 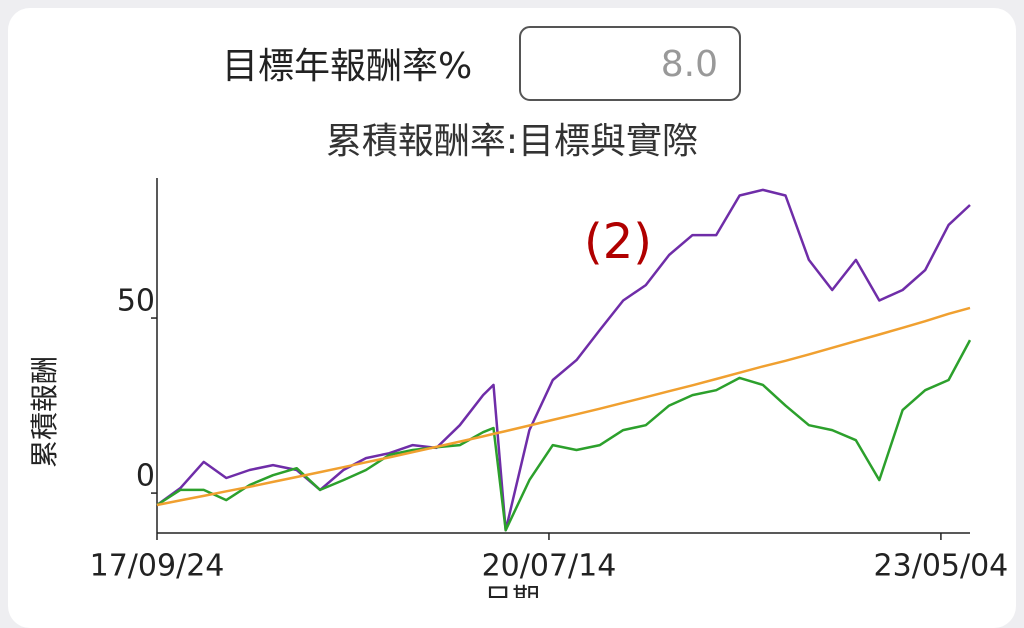 What do you see at coordinates (347, 66) in the screenshot?
I see `rate-label: 目標年報酬率%` at bounding box center [347, 66].